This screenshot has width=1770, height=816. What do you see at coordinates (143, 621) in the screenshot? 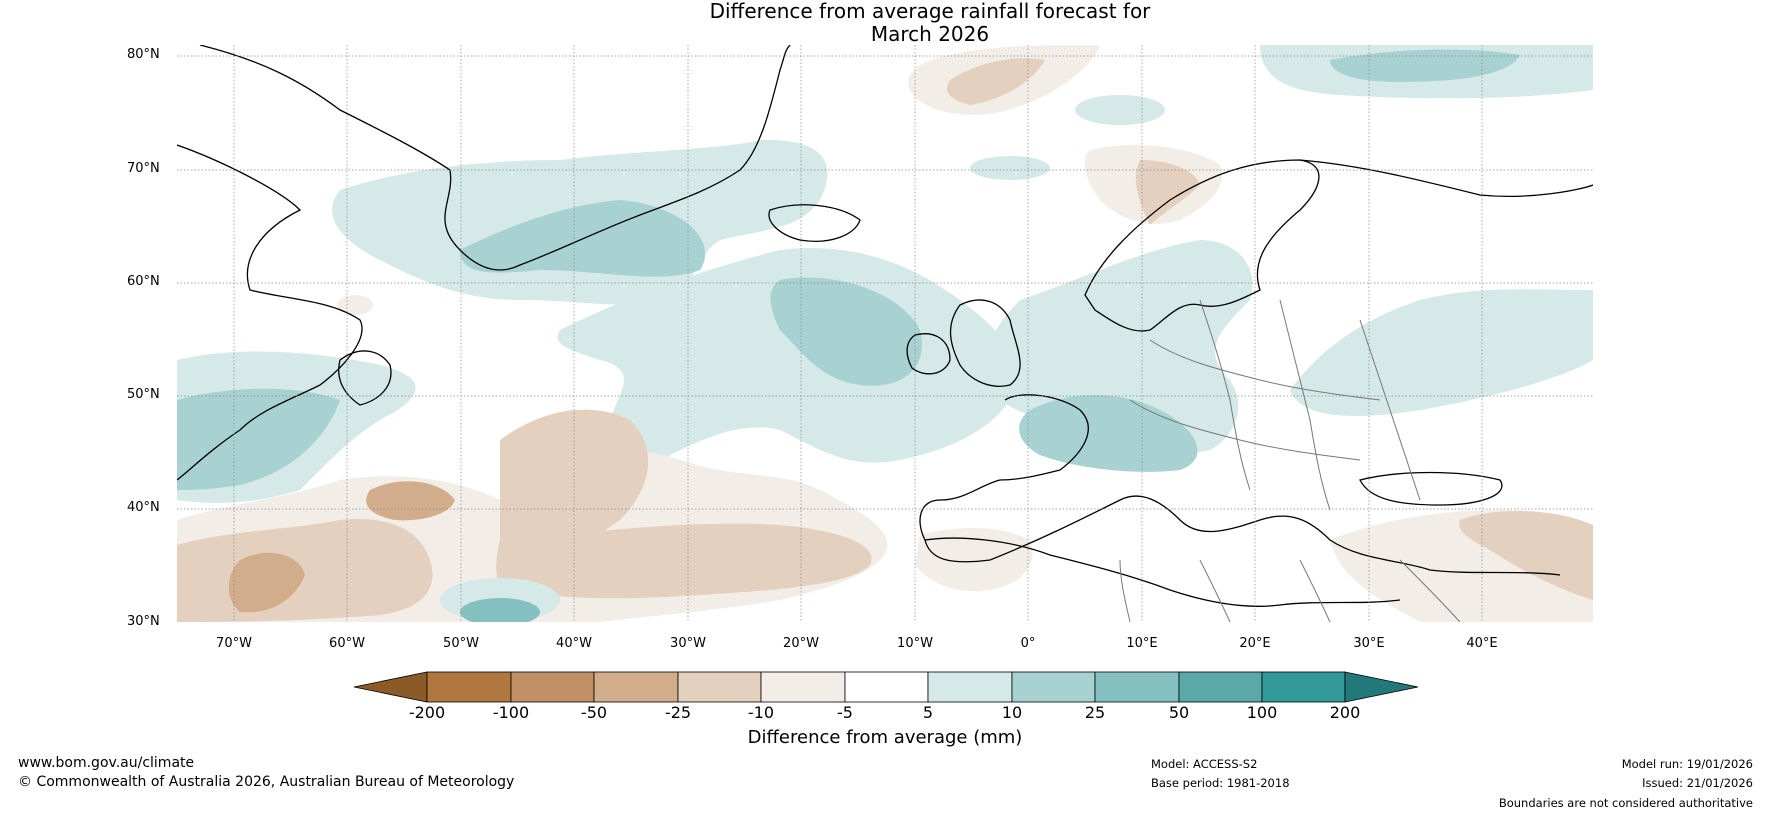
I see `lat-label-30: 30°N` at bounding box center [143, 621].